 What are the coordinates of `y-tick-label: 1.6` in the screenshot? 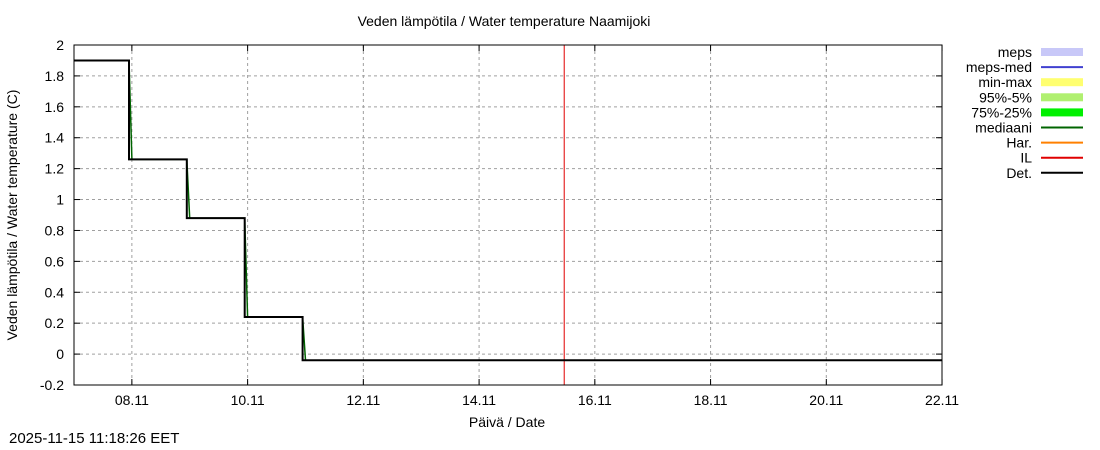 It's located at (55, 107).